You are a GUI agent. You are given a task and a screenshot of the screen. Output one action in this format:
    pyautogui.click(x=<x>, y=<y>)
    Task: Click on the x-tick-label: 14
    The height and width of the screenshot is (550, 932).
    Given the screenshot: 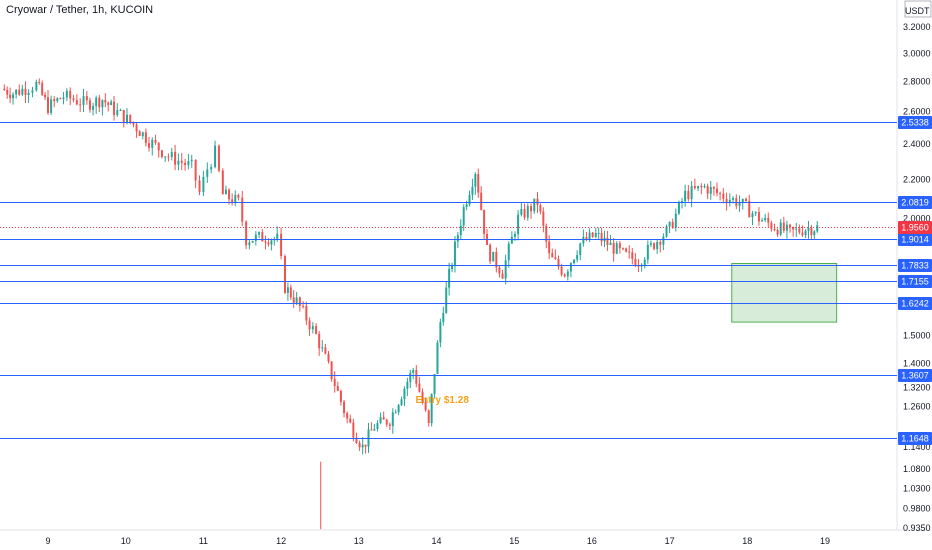 What is the action you would take?
    pyautogui.click(x=436, y=541)
    